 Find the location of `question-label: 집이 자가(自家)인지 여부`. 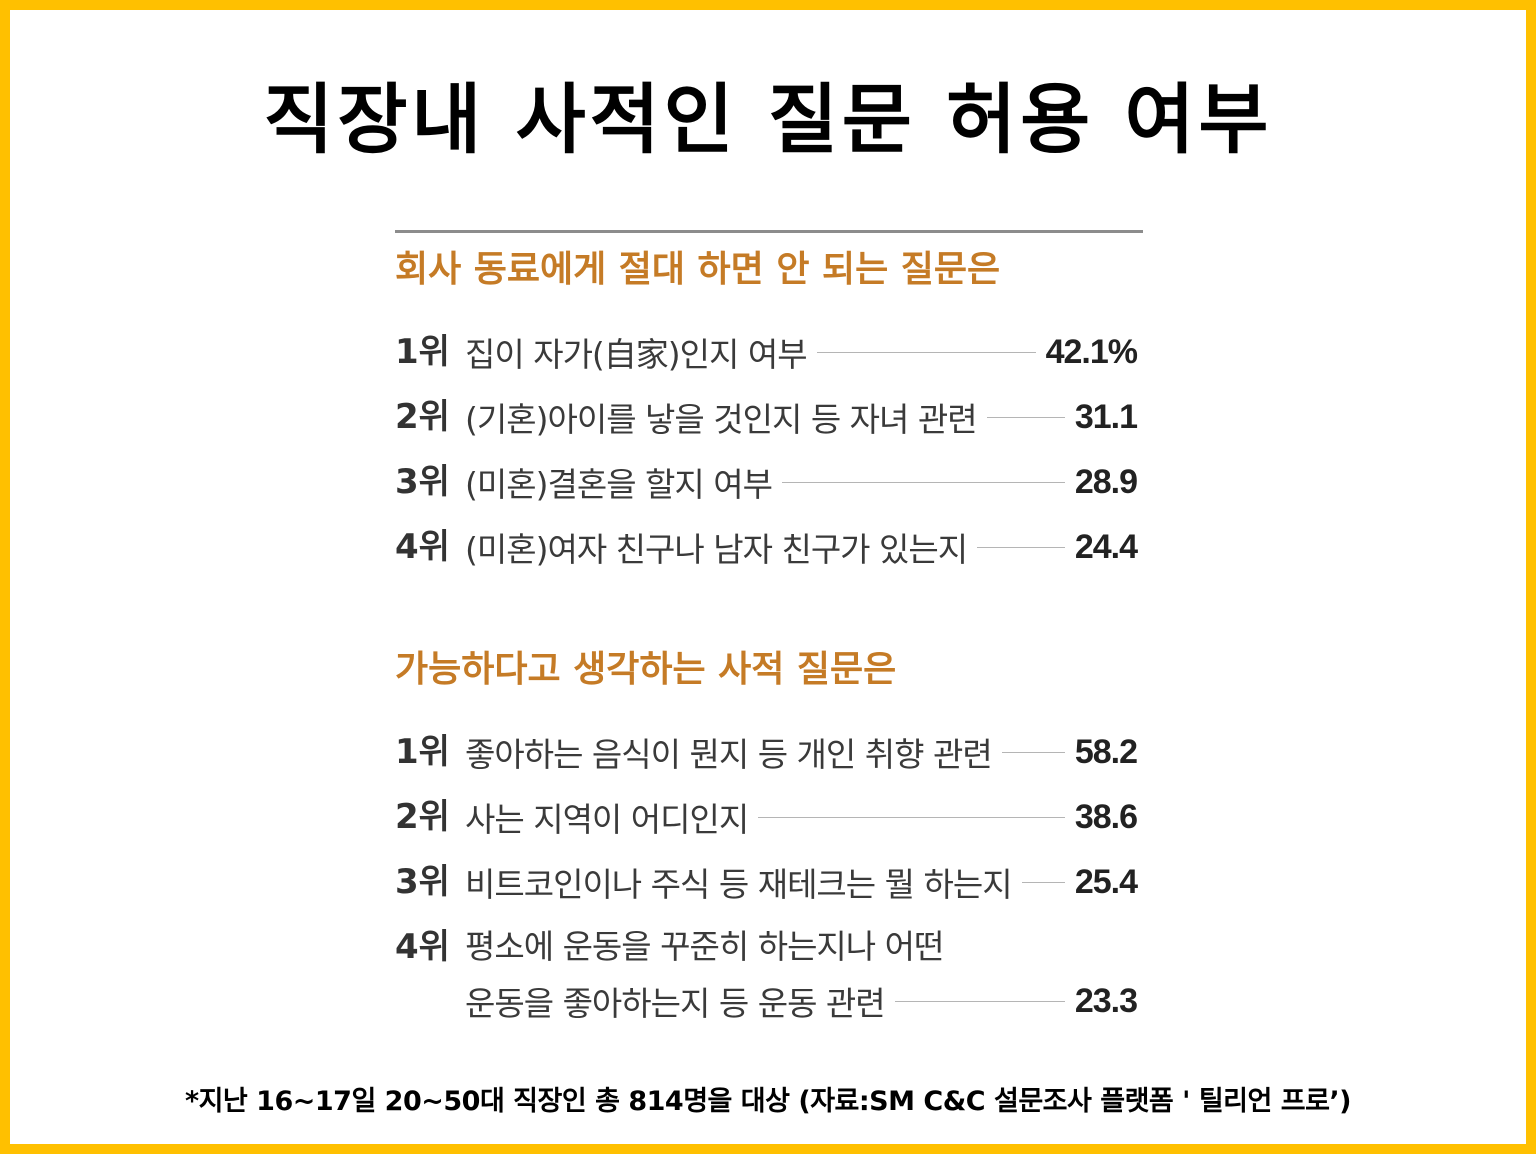

question-label: 집이 자가(自家)인지 여부 is located at coordinates (636, 354).